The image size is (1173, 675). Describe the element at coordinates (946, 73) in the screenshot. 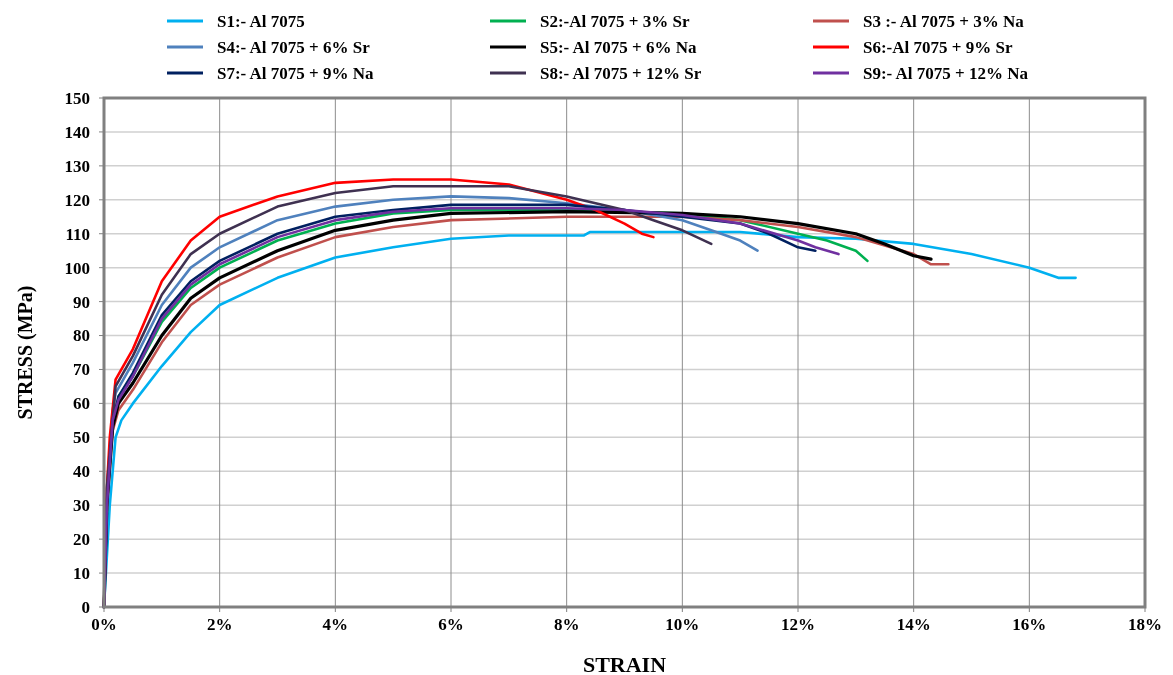

I see `legend-label: S9:- Al 7075 + 12% Na` at that location.